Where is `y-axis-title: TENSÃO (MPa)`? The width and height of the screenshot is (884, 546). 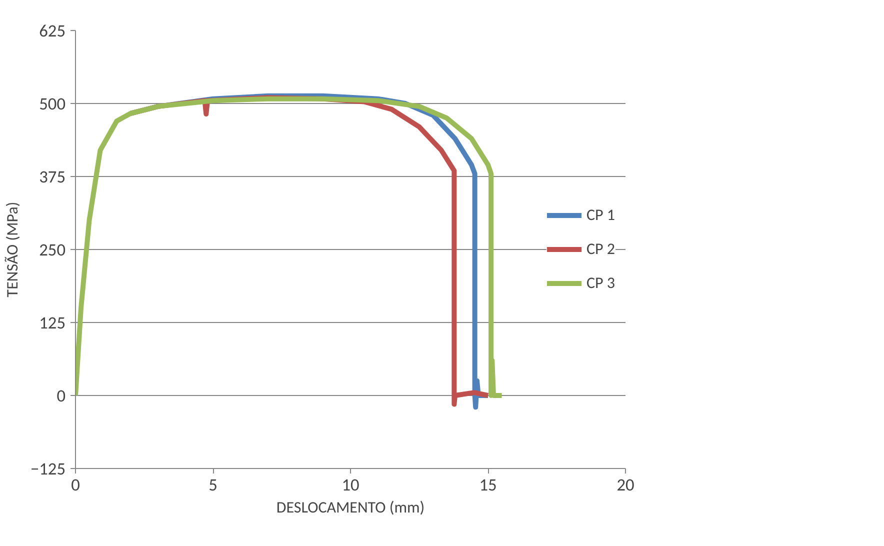
y-axis-title: TENSÃO (MPa) is located at coordinates (13, 250).